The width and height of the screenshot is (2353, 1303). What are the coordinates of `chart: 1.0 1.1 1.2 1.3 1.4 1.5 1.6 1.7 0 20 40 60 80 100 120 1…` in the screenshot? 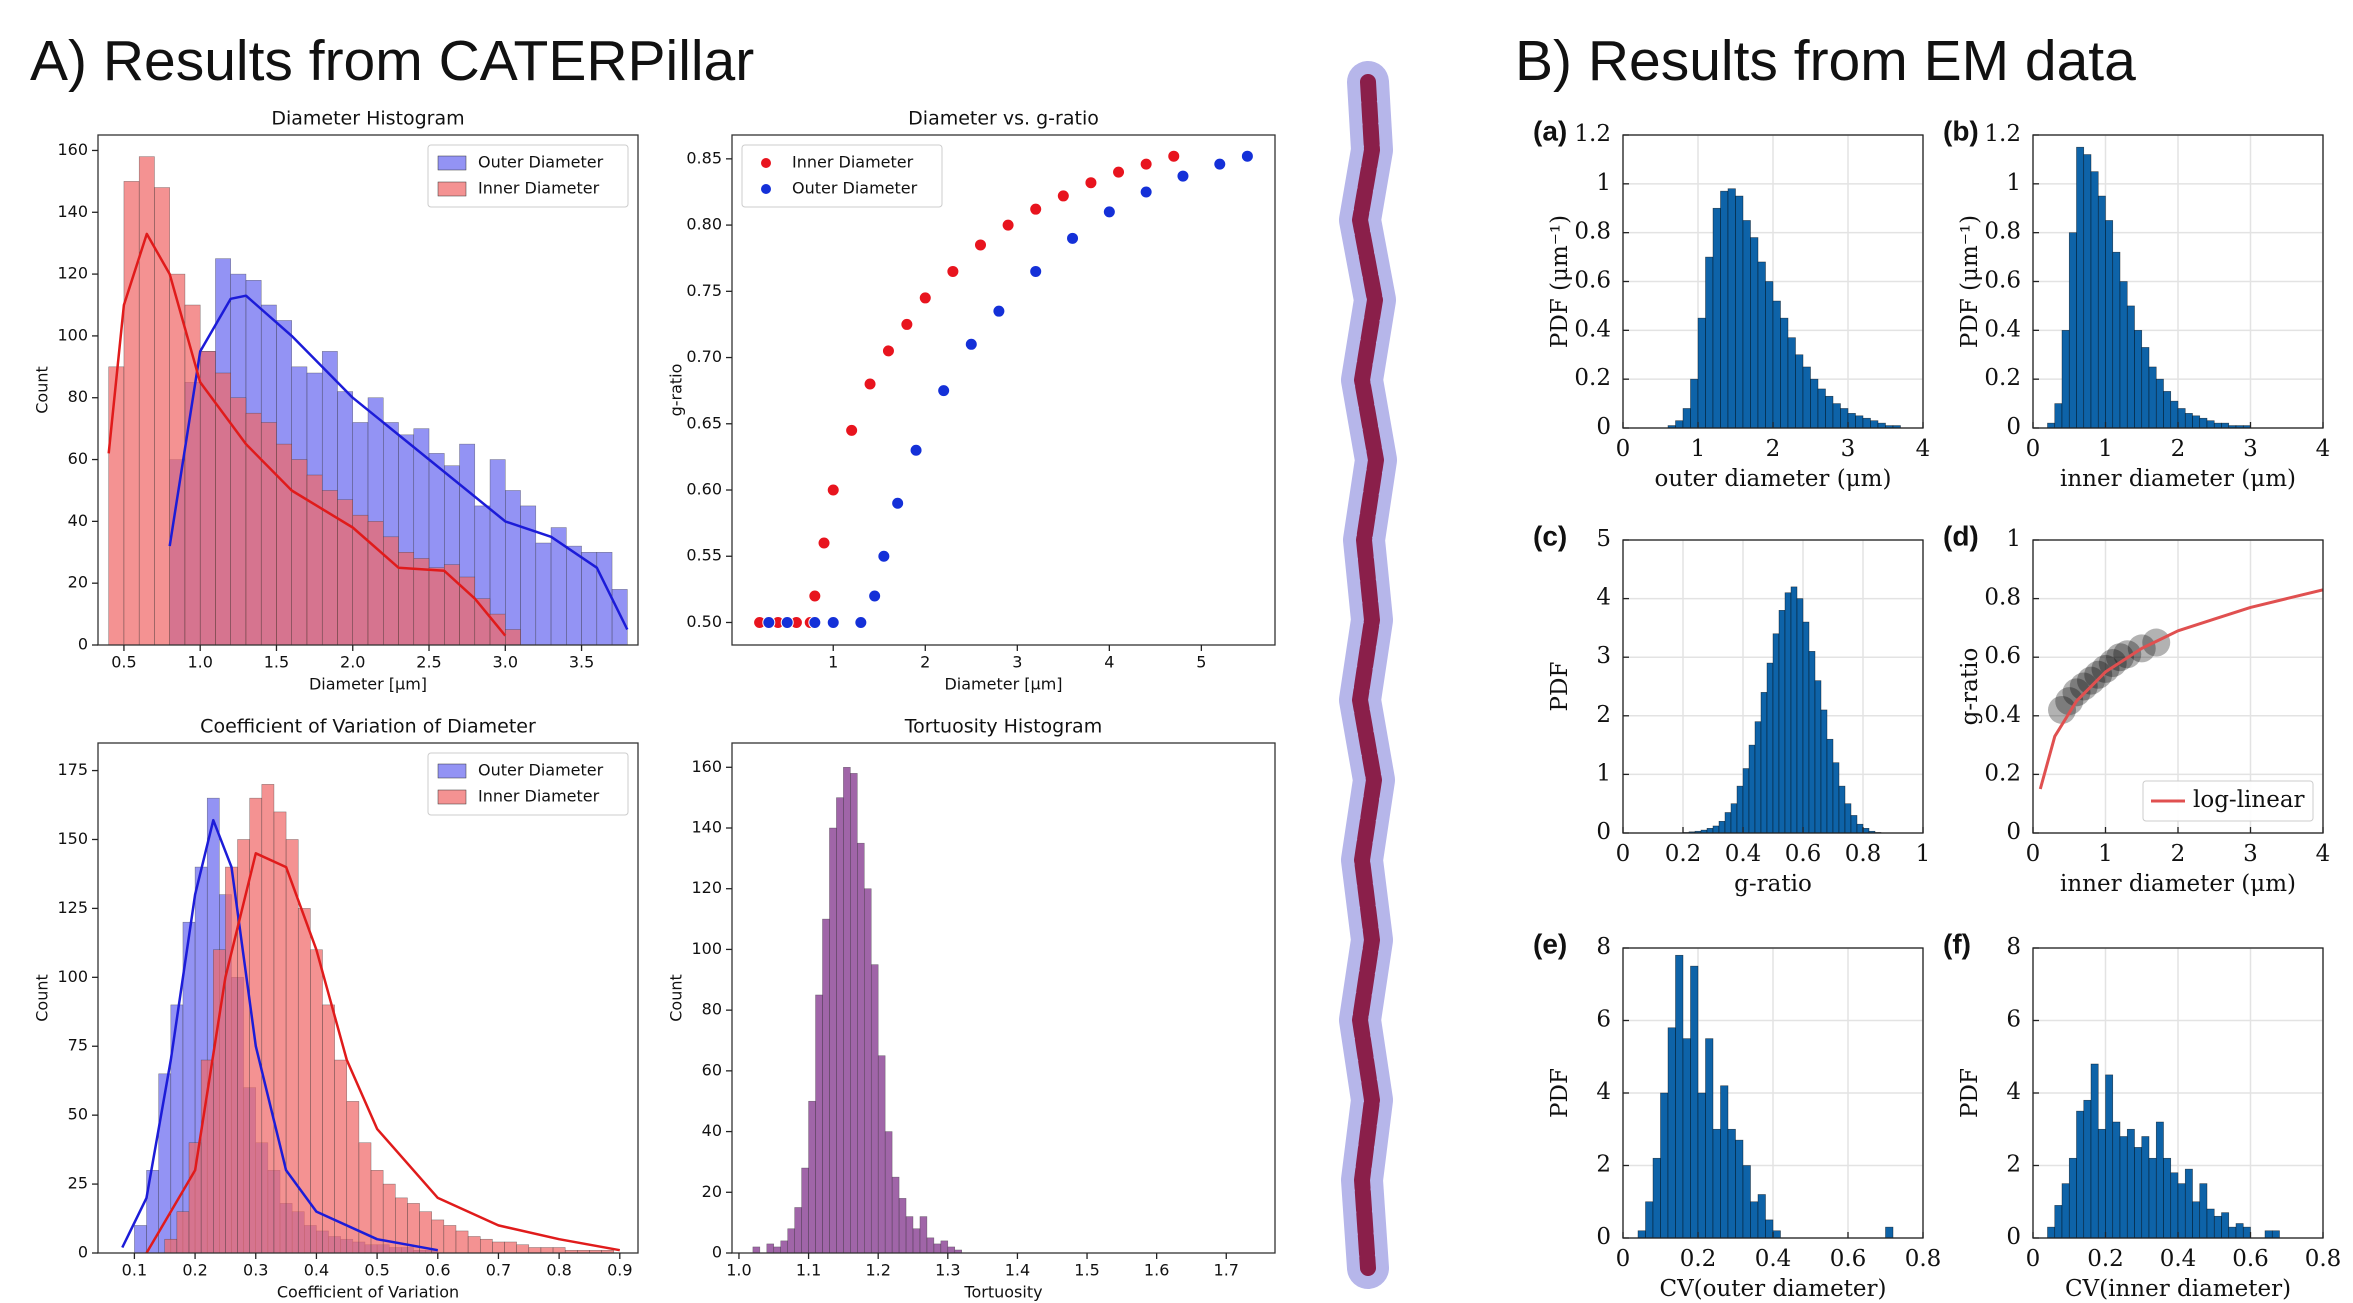 It's located at (971, 1009).